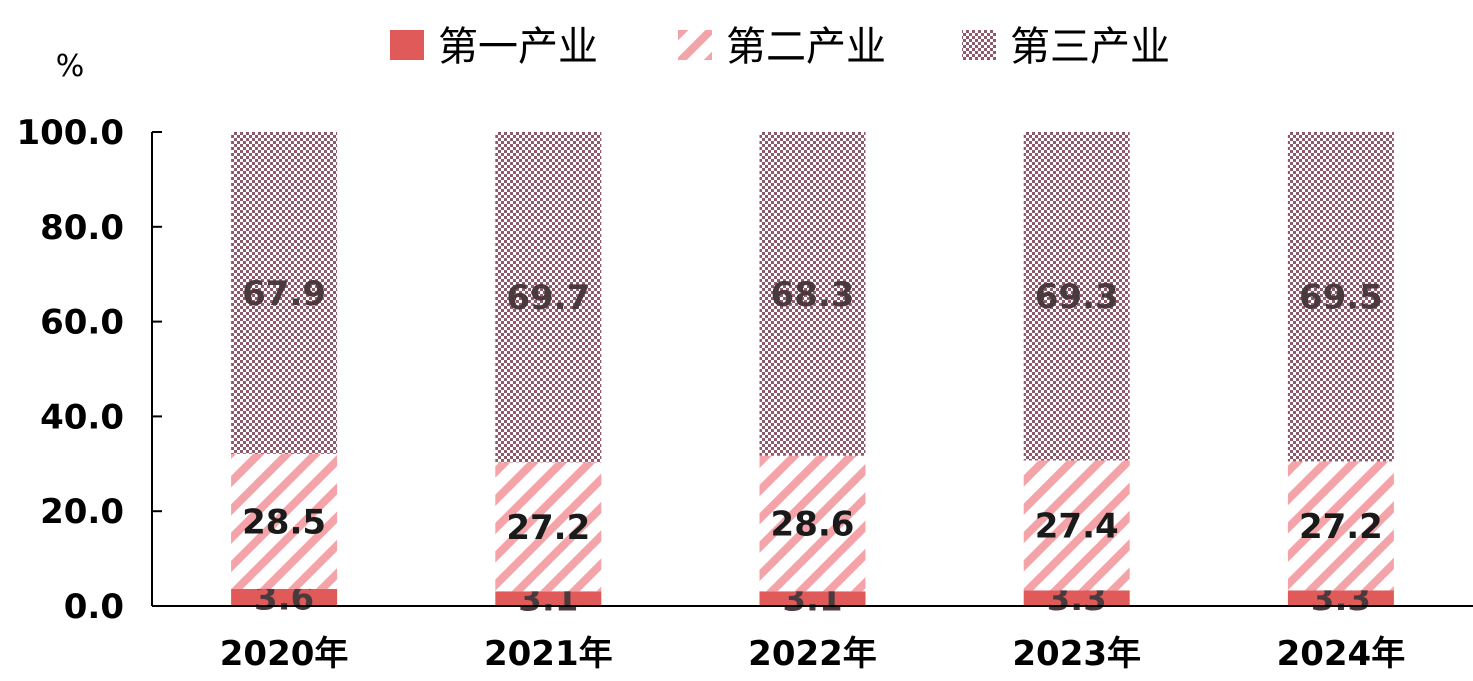 The height and width of the screenshot is (681, 1473). Describe the element at coordinates (82, 417) in the screenshot. I see `y-tick-label: 40.0` at that location.